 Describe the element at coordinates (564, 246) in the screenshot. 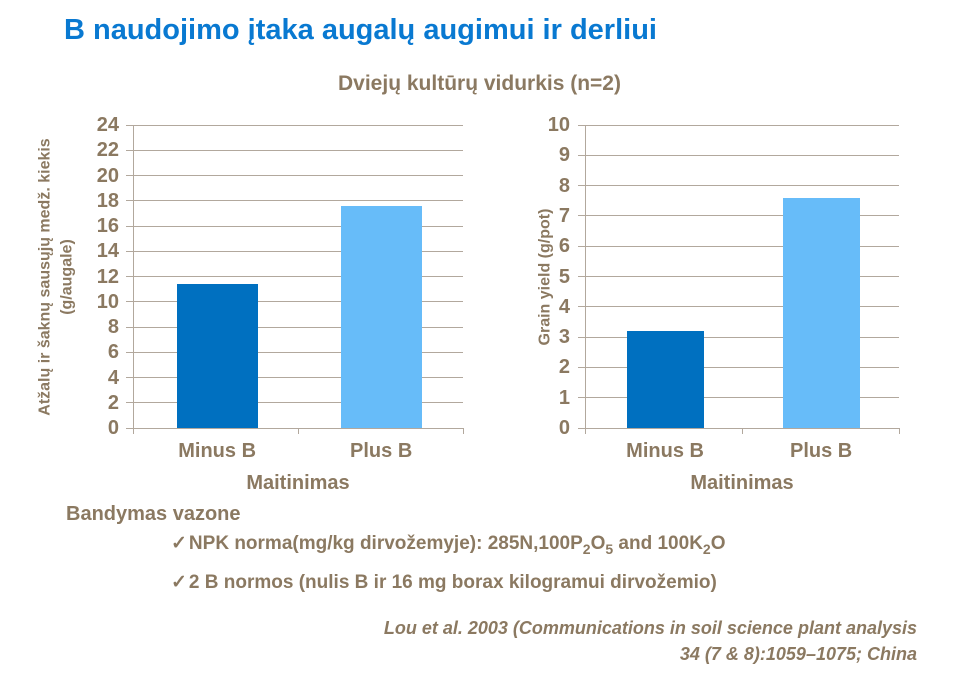

I see `y-tick-label: 6` at that location.